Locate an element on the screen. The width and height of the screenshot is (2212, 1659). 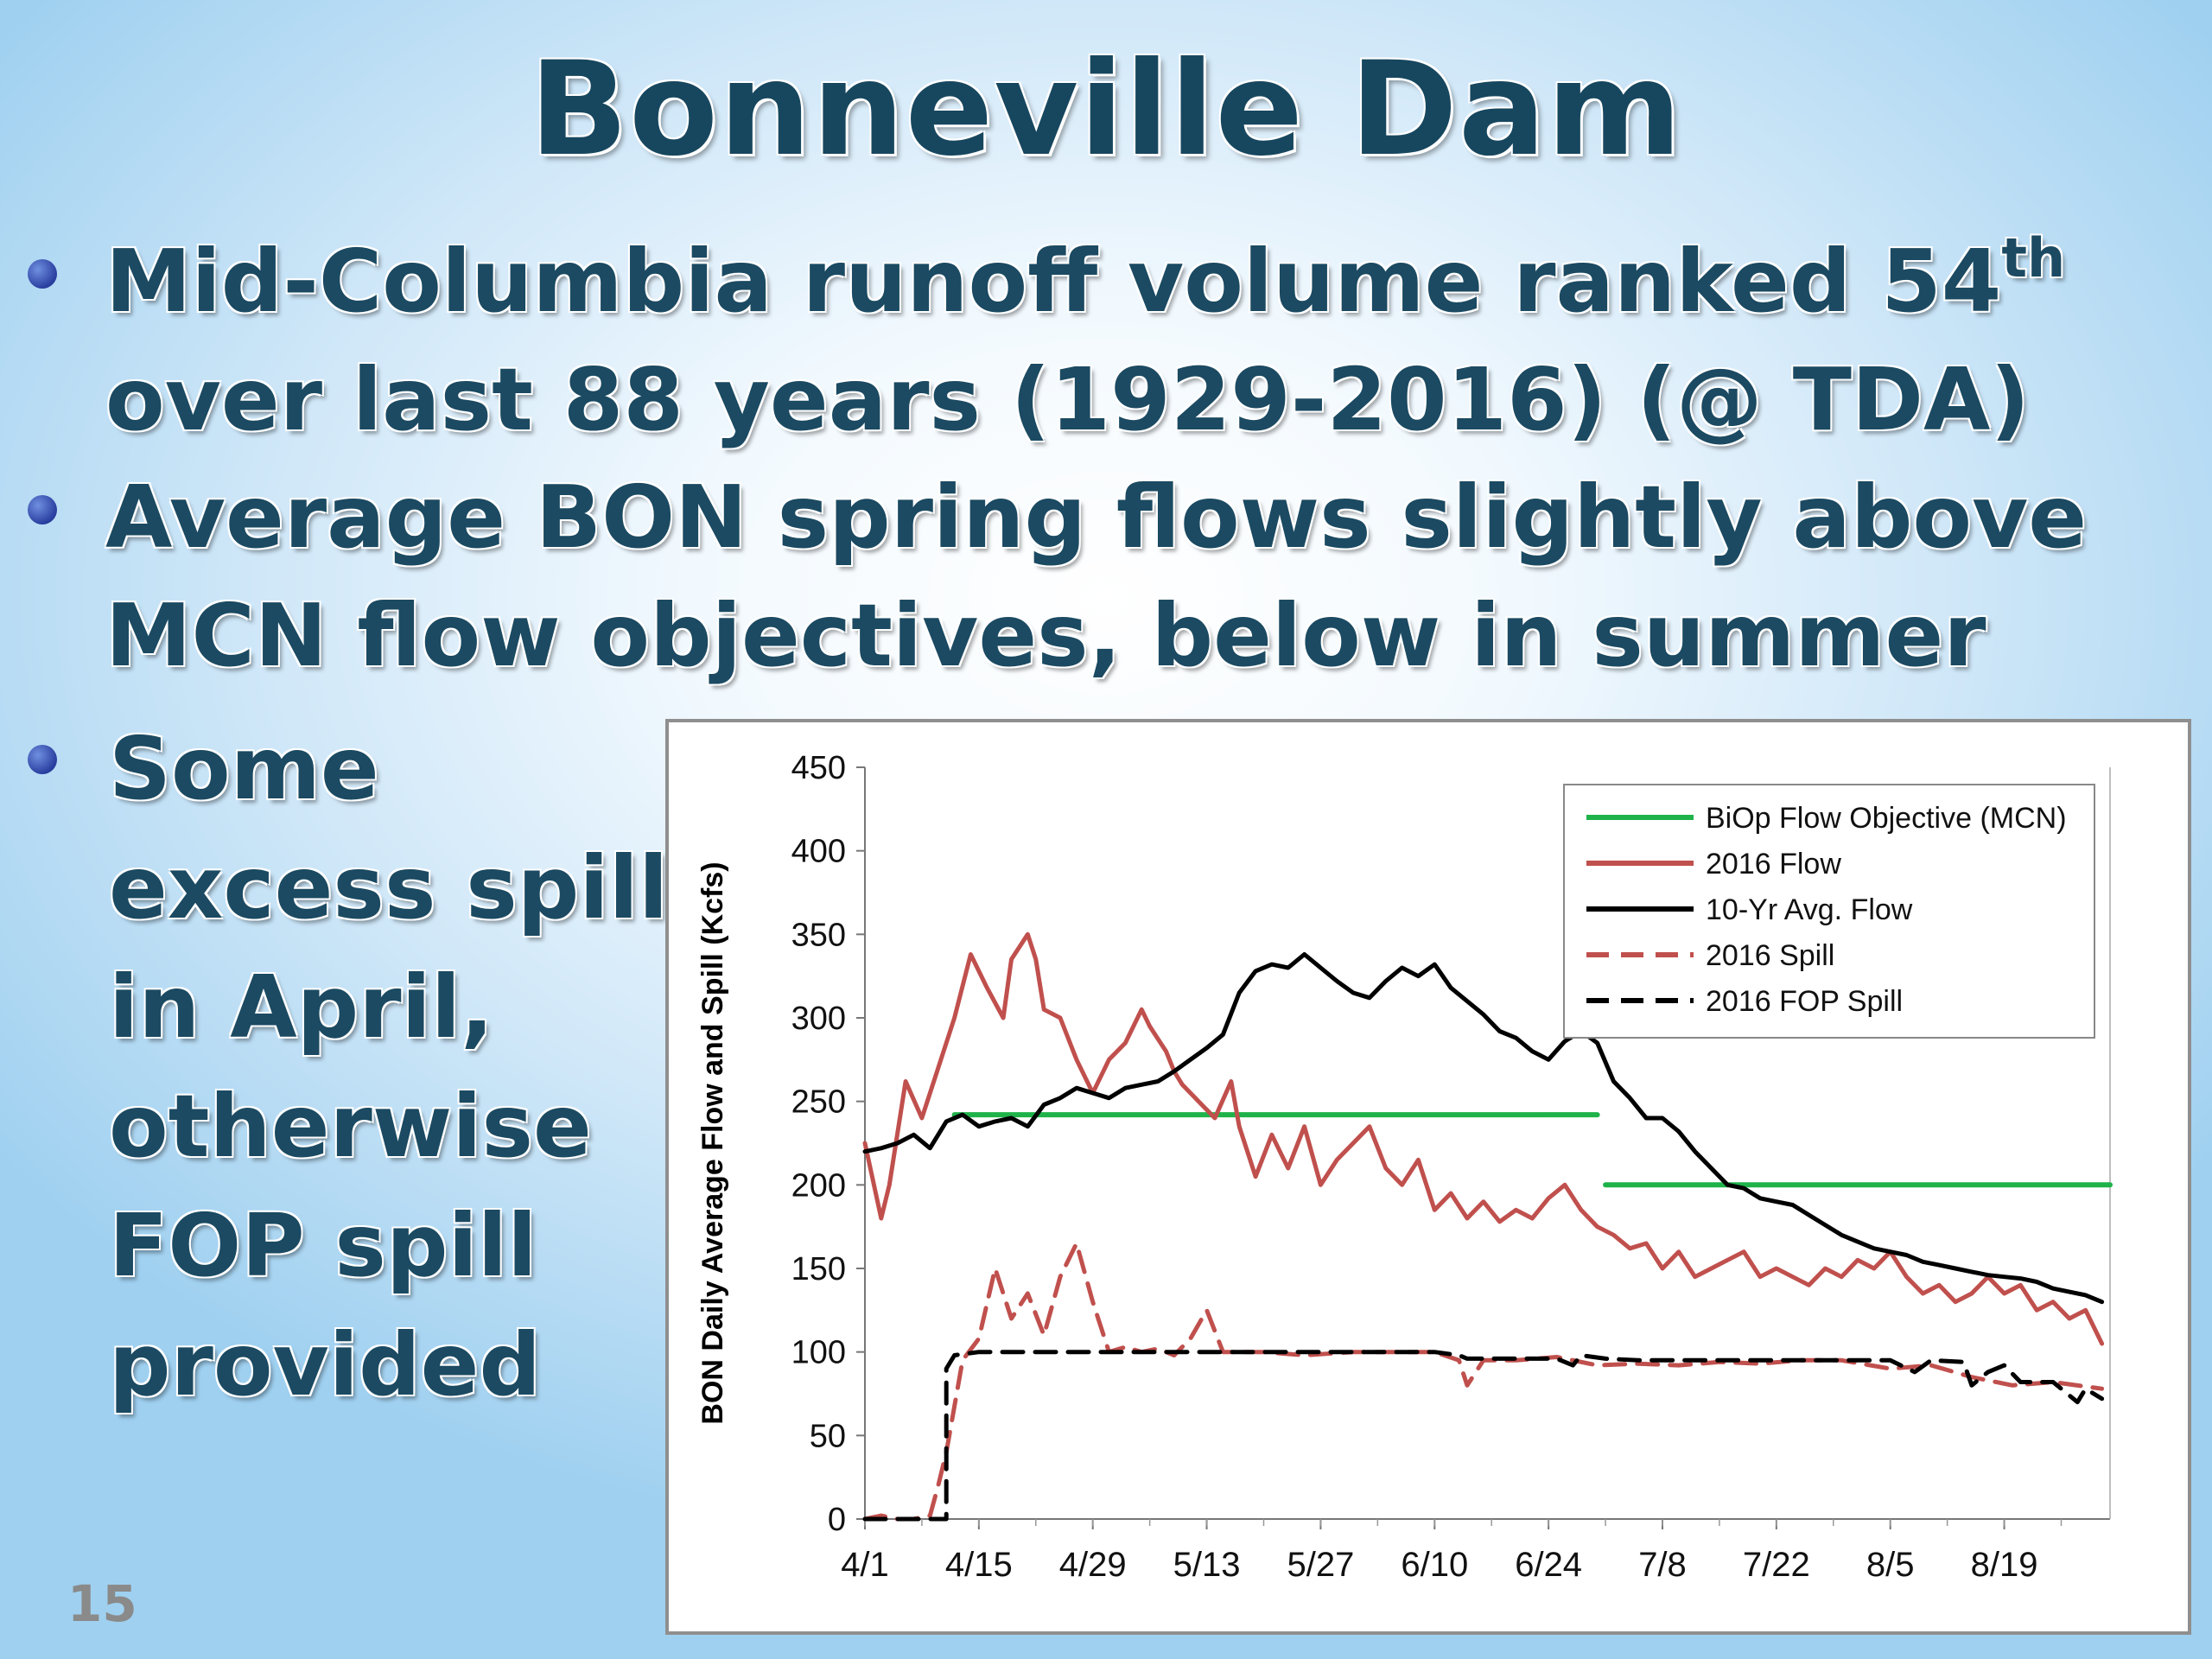
x-tick-label: 4/29 is located at coordinates (1093, 1565).